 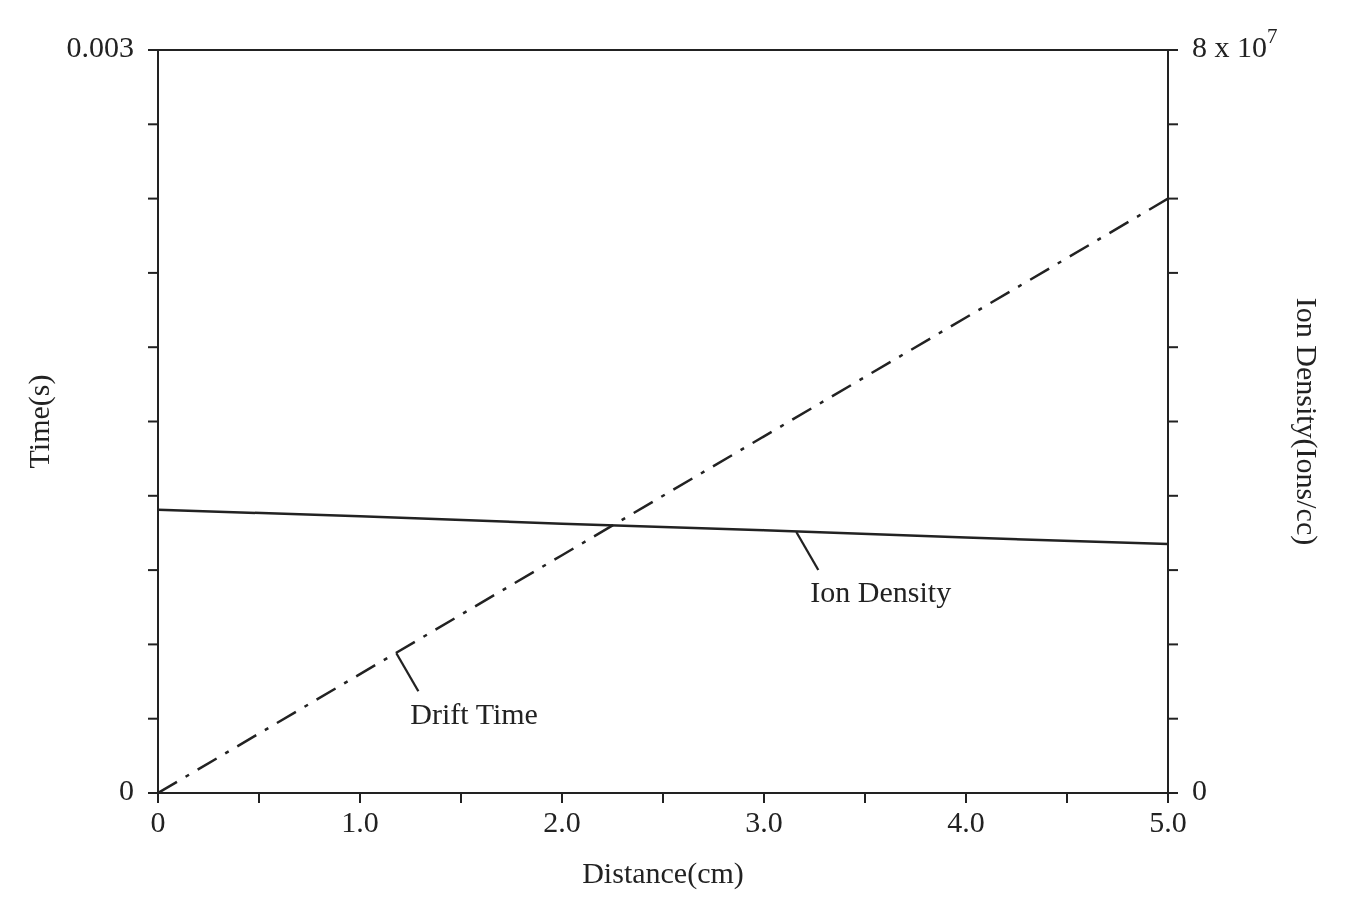 What do you see at coordinates (764, 821) in the screenshot?
I see `x-tick-label: 3.0` at bounding box center [764, 821].